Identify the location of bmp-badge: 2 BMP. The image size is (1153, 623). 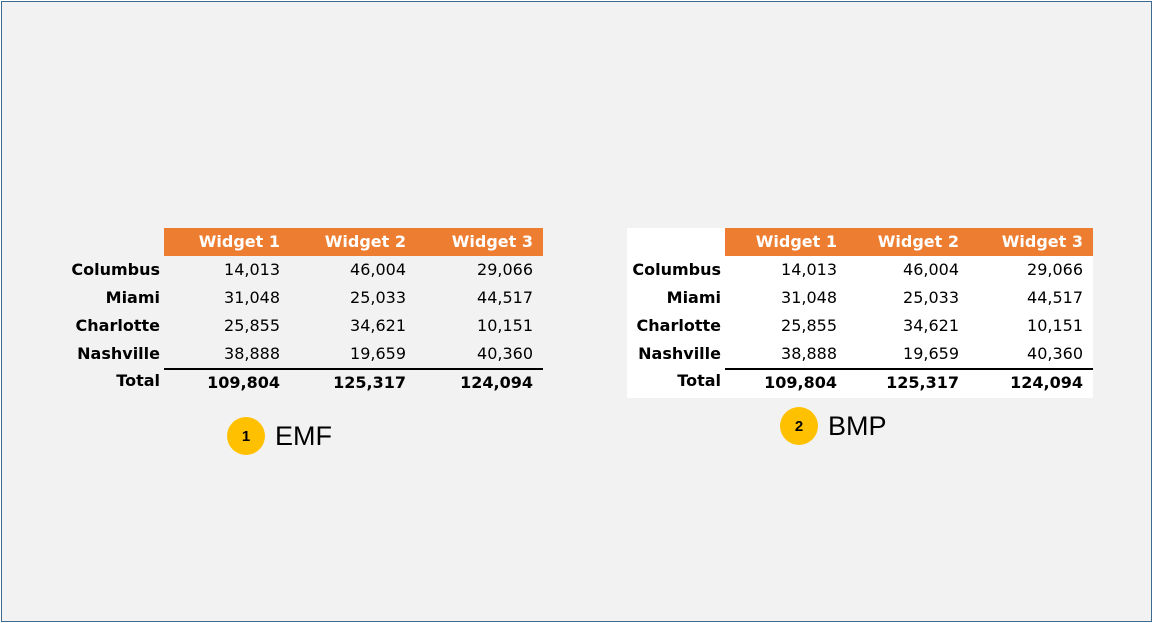
(833, 426).